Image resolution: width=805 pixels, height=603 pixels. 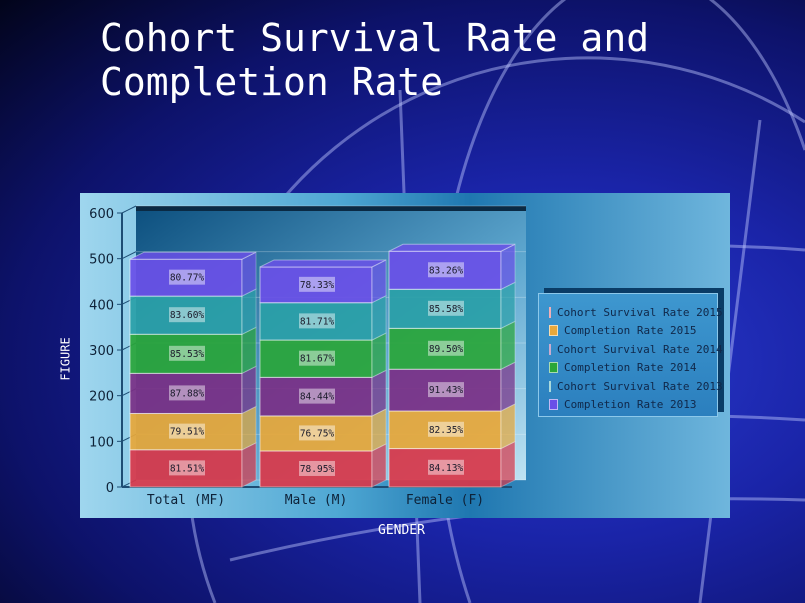 I want to click on y-tick-label: 600, so click(x=101, y=214).